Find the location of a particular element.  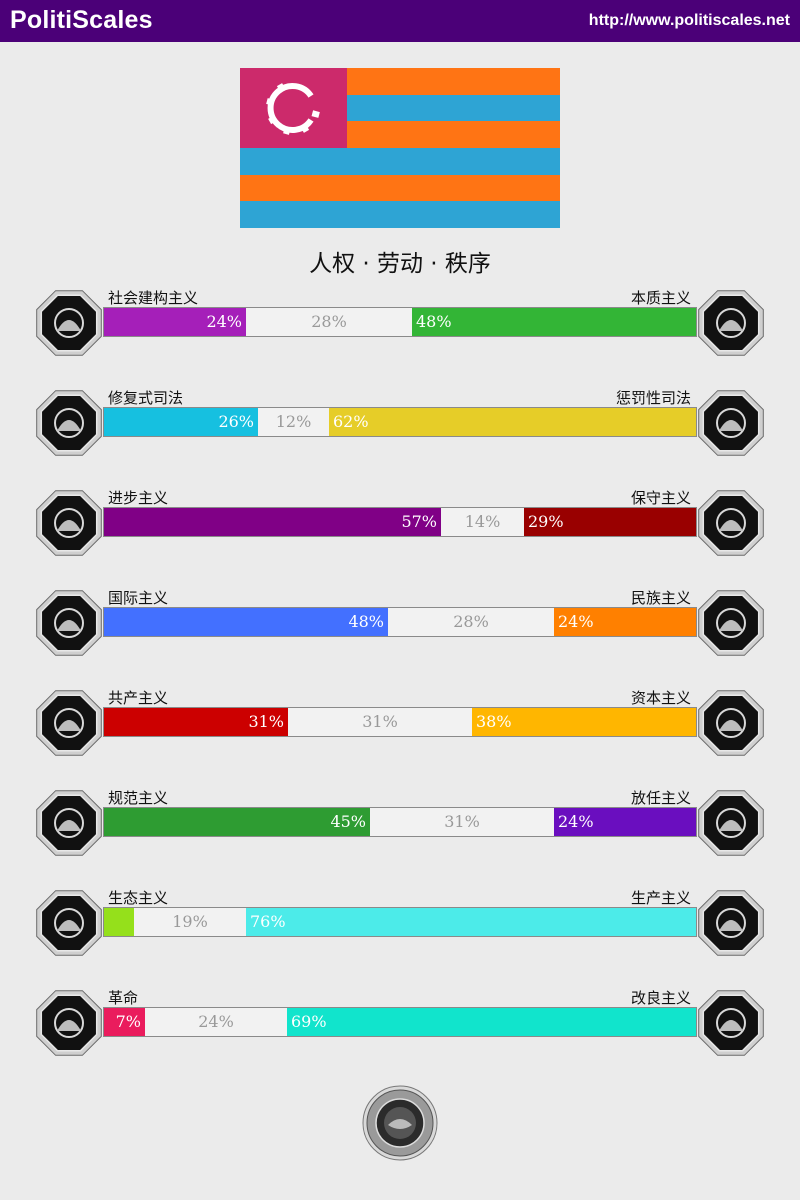

axis-row: 革命 改良主义 7% 24% 69% is located at coordinates (400, 1027).